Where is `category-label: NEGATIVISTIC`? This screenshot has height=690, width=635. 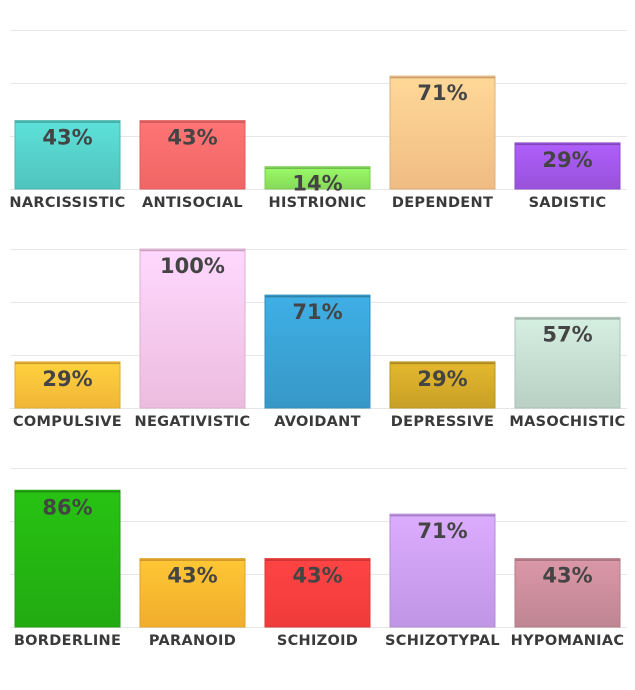
category-label: NEGATIVISTIC is located at coordinates (193, 422).